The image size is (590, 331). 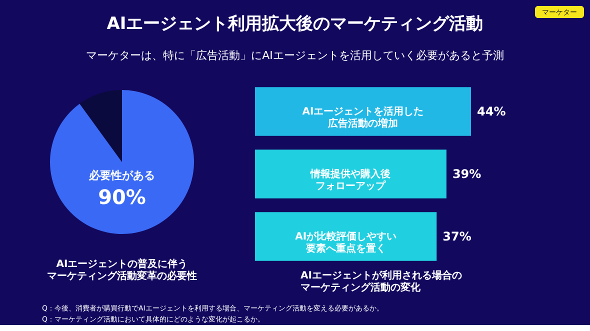 I want to click on data-label: 39%, so click(x=467, y=174).